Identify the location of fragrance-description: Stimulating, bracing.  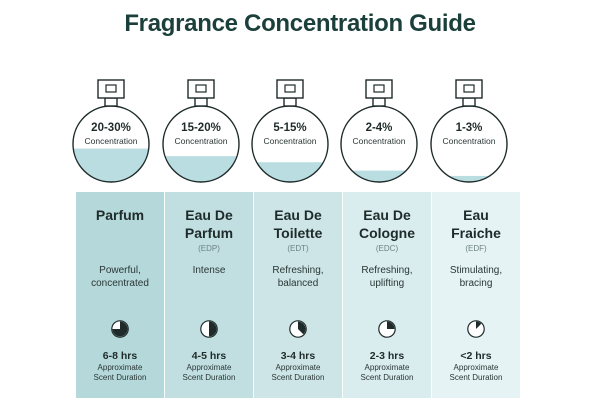
(476, 277).